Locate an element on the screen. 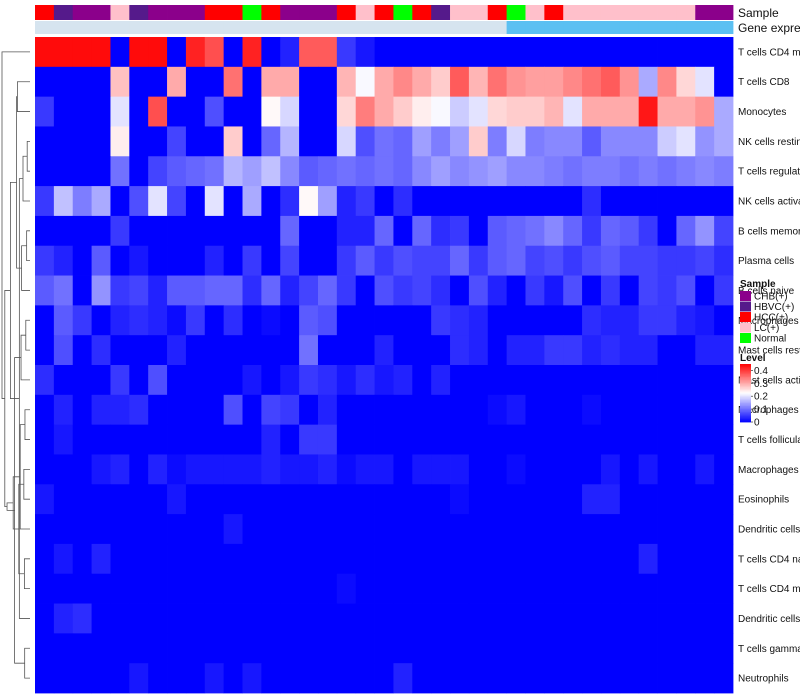 This screenshot has height=700, width=800. row-label-neutrophils: Neutrophils is located at coordinates (763, 679).